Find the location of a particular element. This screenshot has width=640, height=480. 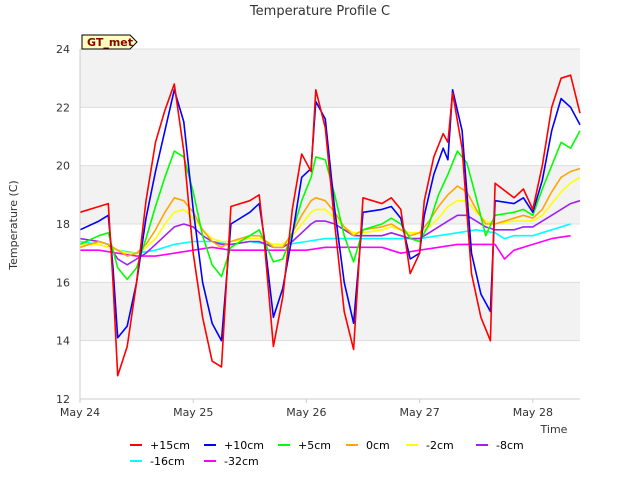

series-line-16cm is located at coordinates (325, 238).